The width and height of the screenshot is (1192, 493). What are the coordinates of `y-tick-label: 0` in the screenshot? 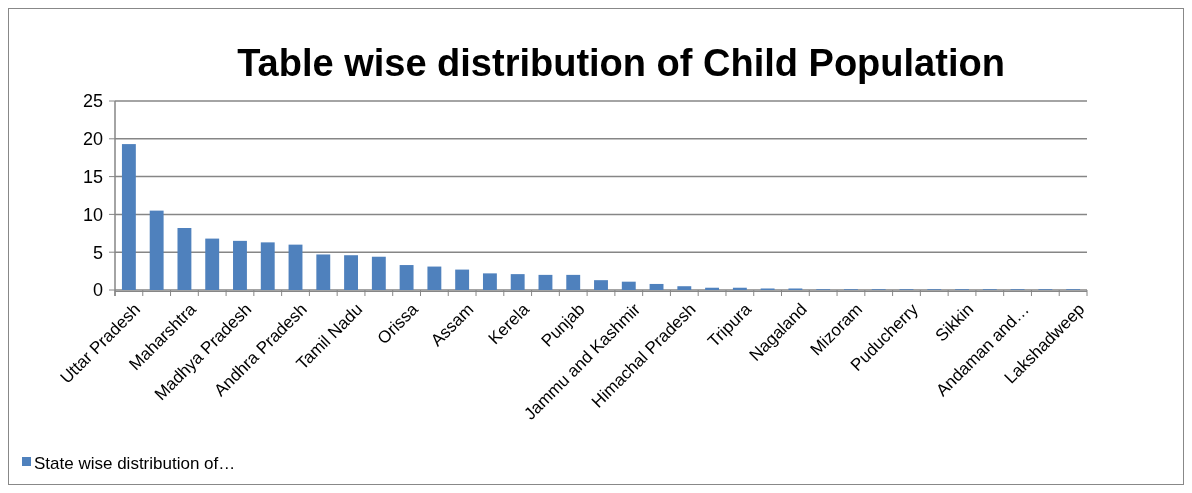 It's located at (97, 290).